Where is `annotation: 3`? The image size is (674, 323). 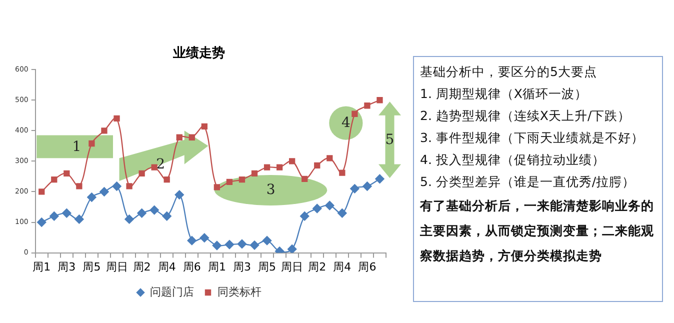 annotation: 3 is located at coordinates (271, 190).